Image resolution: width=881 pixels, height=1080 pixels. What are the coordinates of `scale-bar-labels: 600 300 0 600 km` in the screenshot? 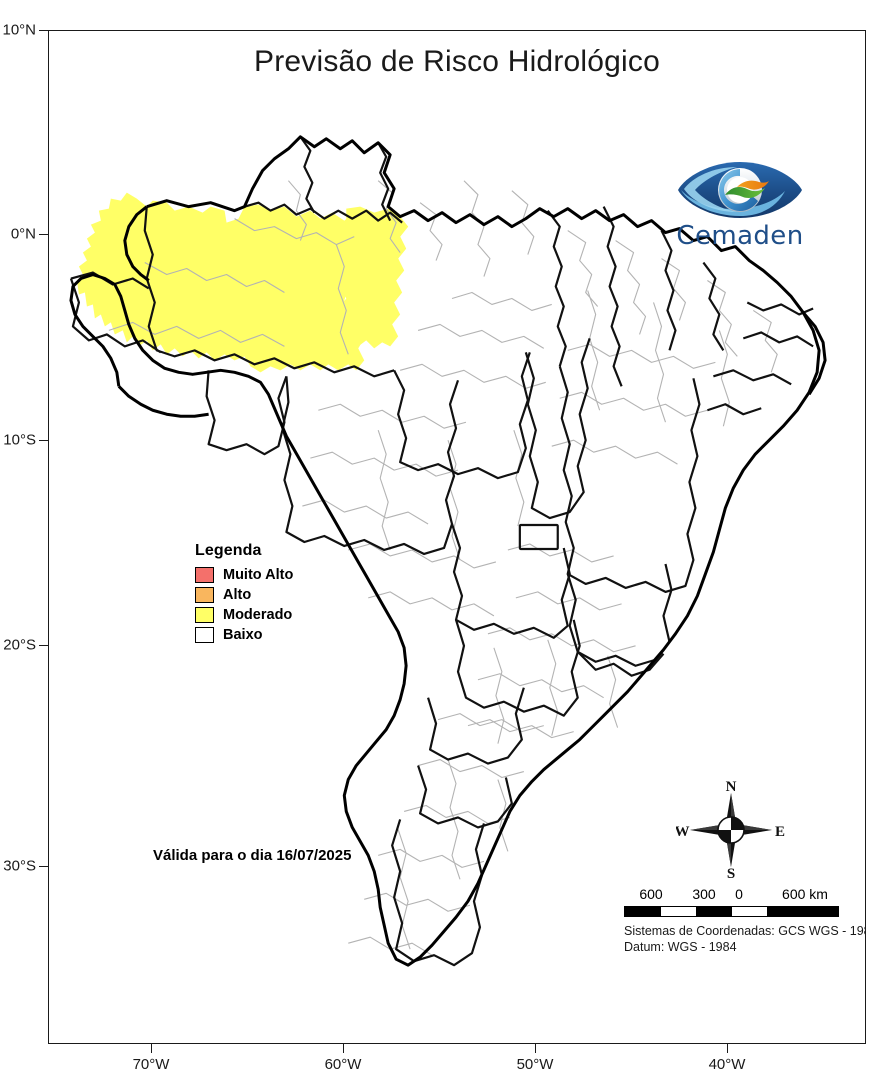 It's located at (744, 895).